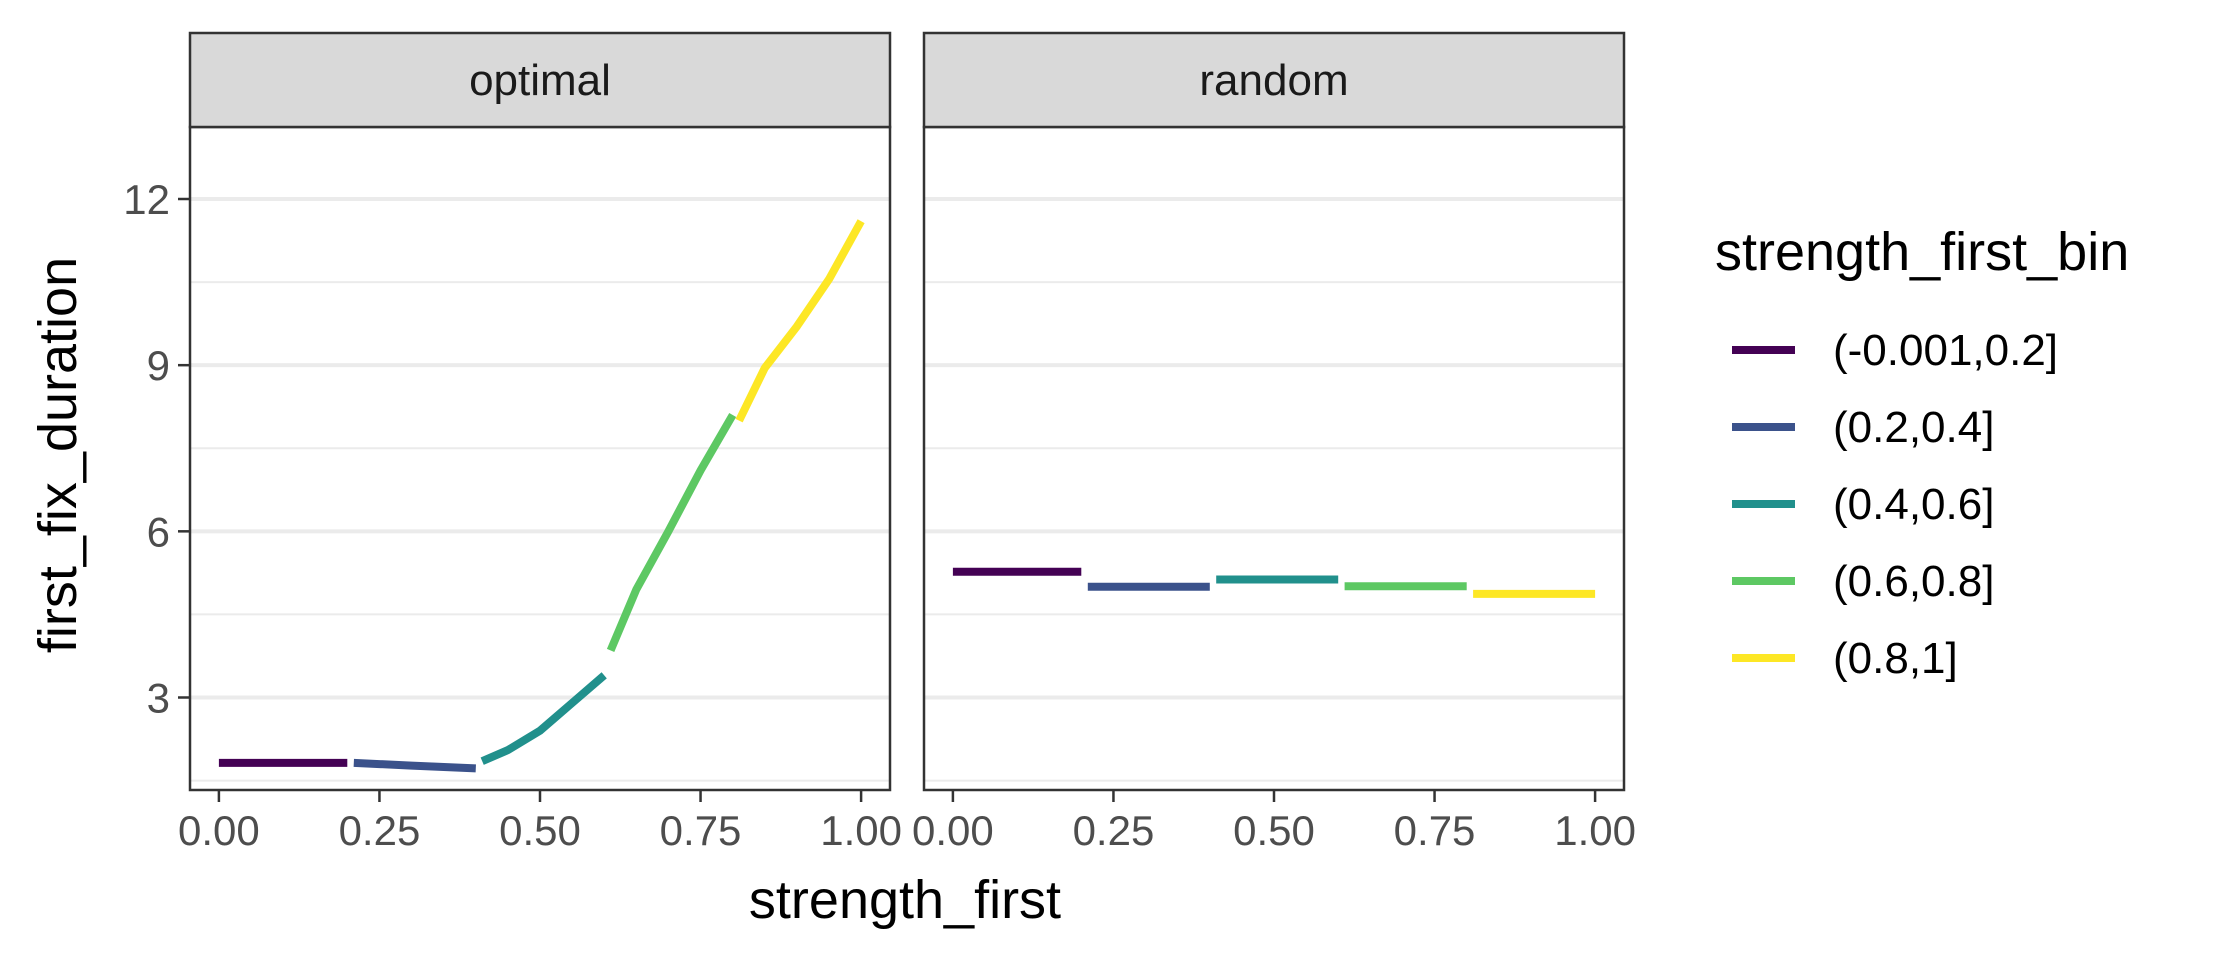 The image size is (2240, 960). Describe the element at coordinates (158, 531) in the screenshot. I see `y-tick-label: 6` at that location.